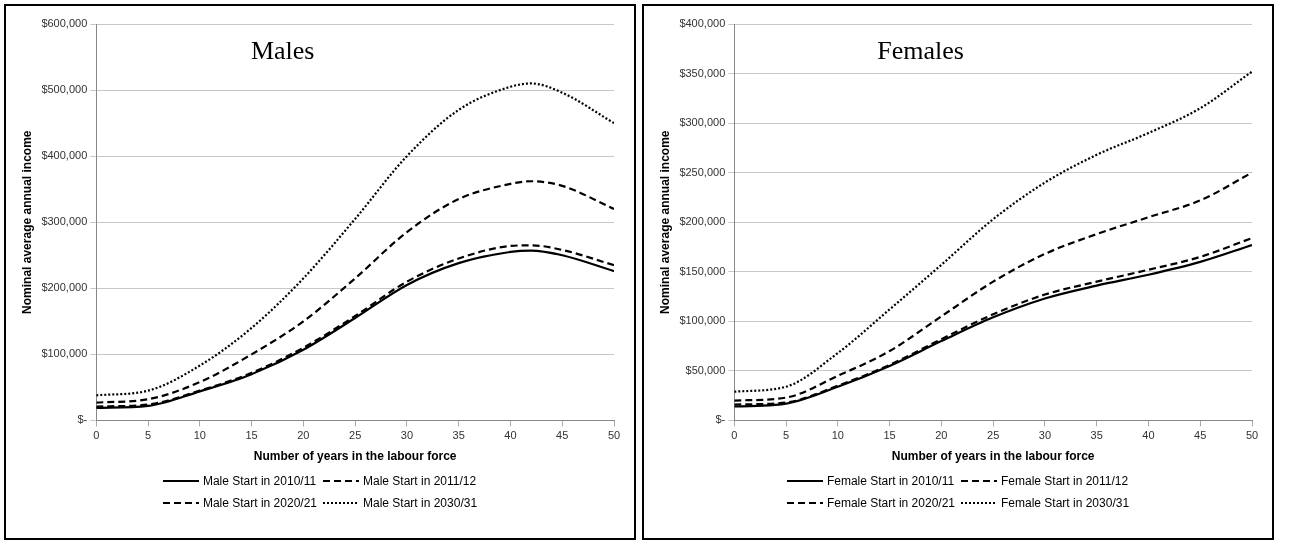 The image size is (1290, 550). Describe the element at coordinates (920, 50) in the screenshot. I see `text: Females` at that location.